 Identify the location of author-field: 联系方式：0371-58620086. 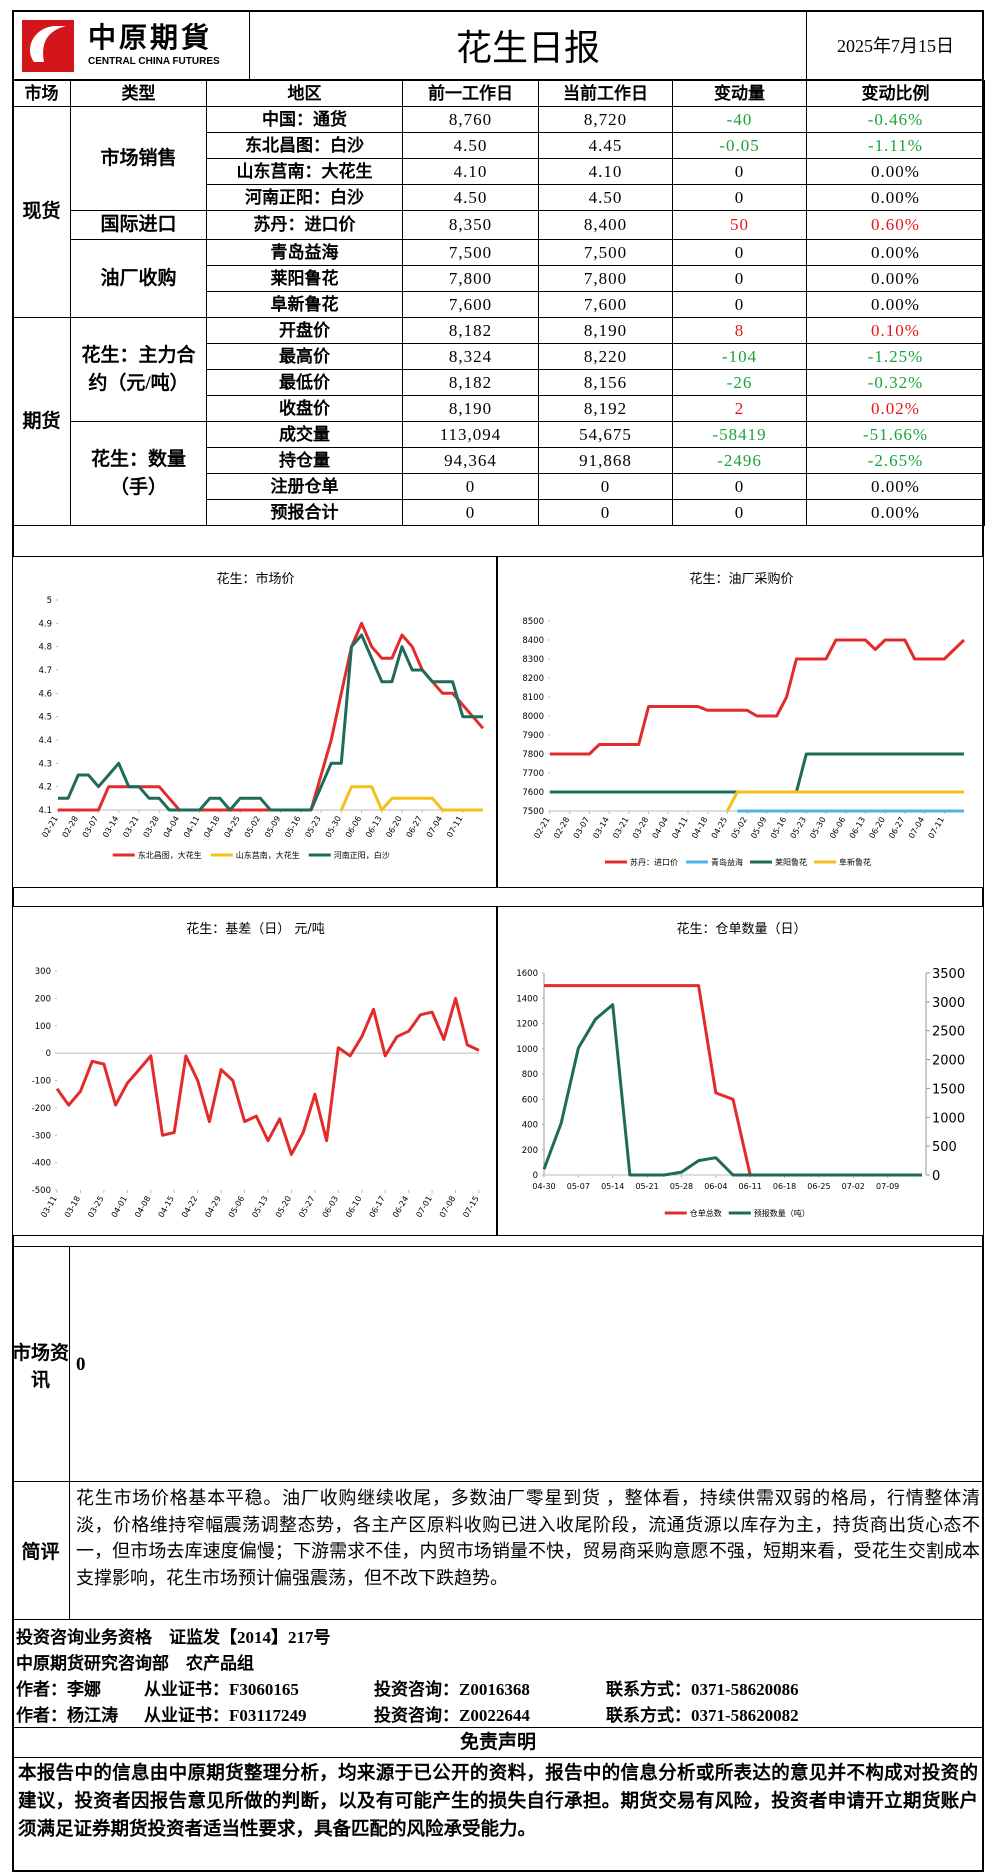
(702, 1689).